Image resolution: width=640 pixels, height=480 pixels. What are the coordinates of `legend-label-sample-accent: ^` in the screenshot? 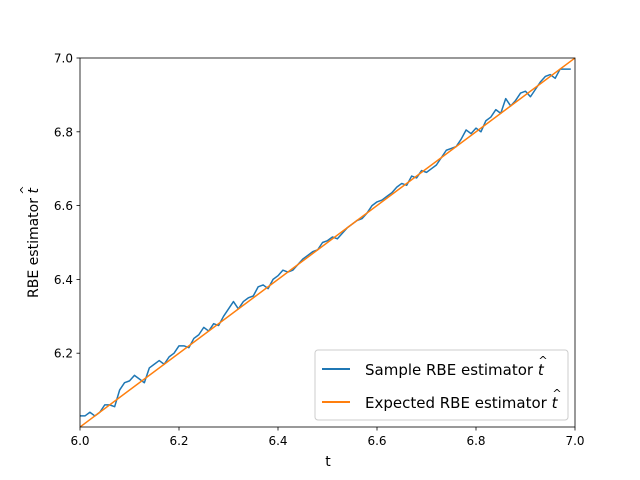 It's located at (542, 360).